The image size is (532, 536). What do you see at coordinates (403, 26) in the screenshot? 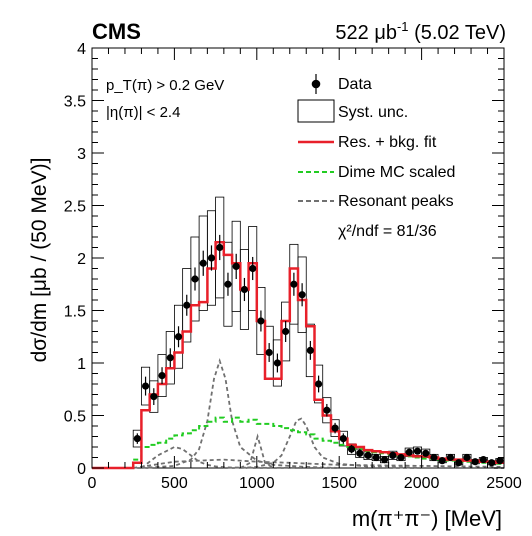
I see `luminosity-exponent: -1` at bounding box center [403, 26].